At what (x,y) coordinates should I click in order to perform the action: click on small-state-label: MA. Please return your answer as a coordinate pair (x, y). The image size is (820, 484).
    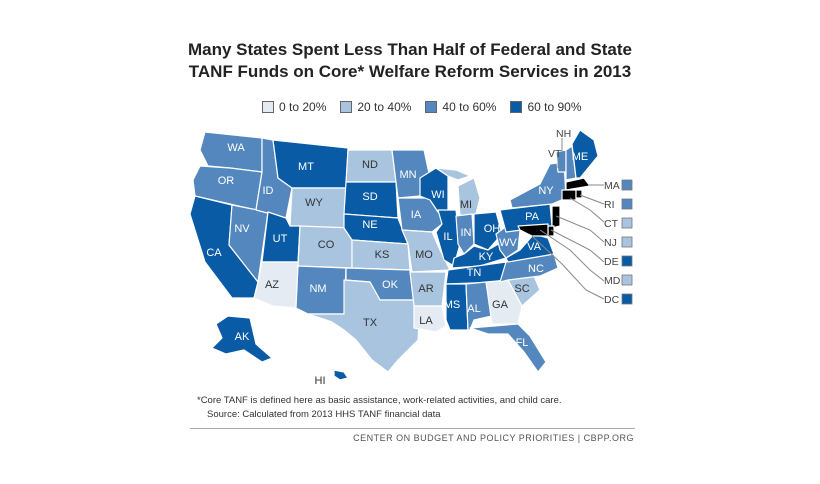
    Looking at the image, I should click on (612, 186).